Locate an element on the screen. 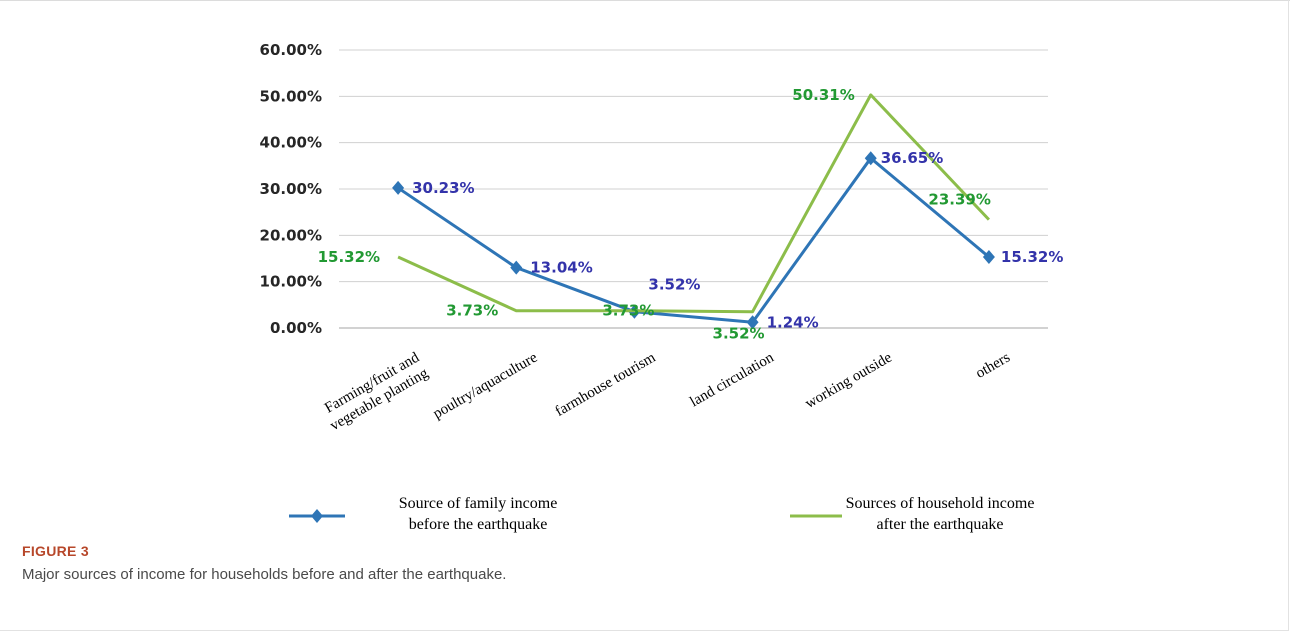 This screenshot has height=632, width=1290. legend-marker is located at coordinates (317, 516).